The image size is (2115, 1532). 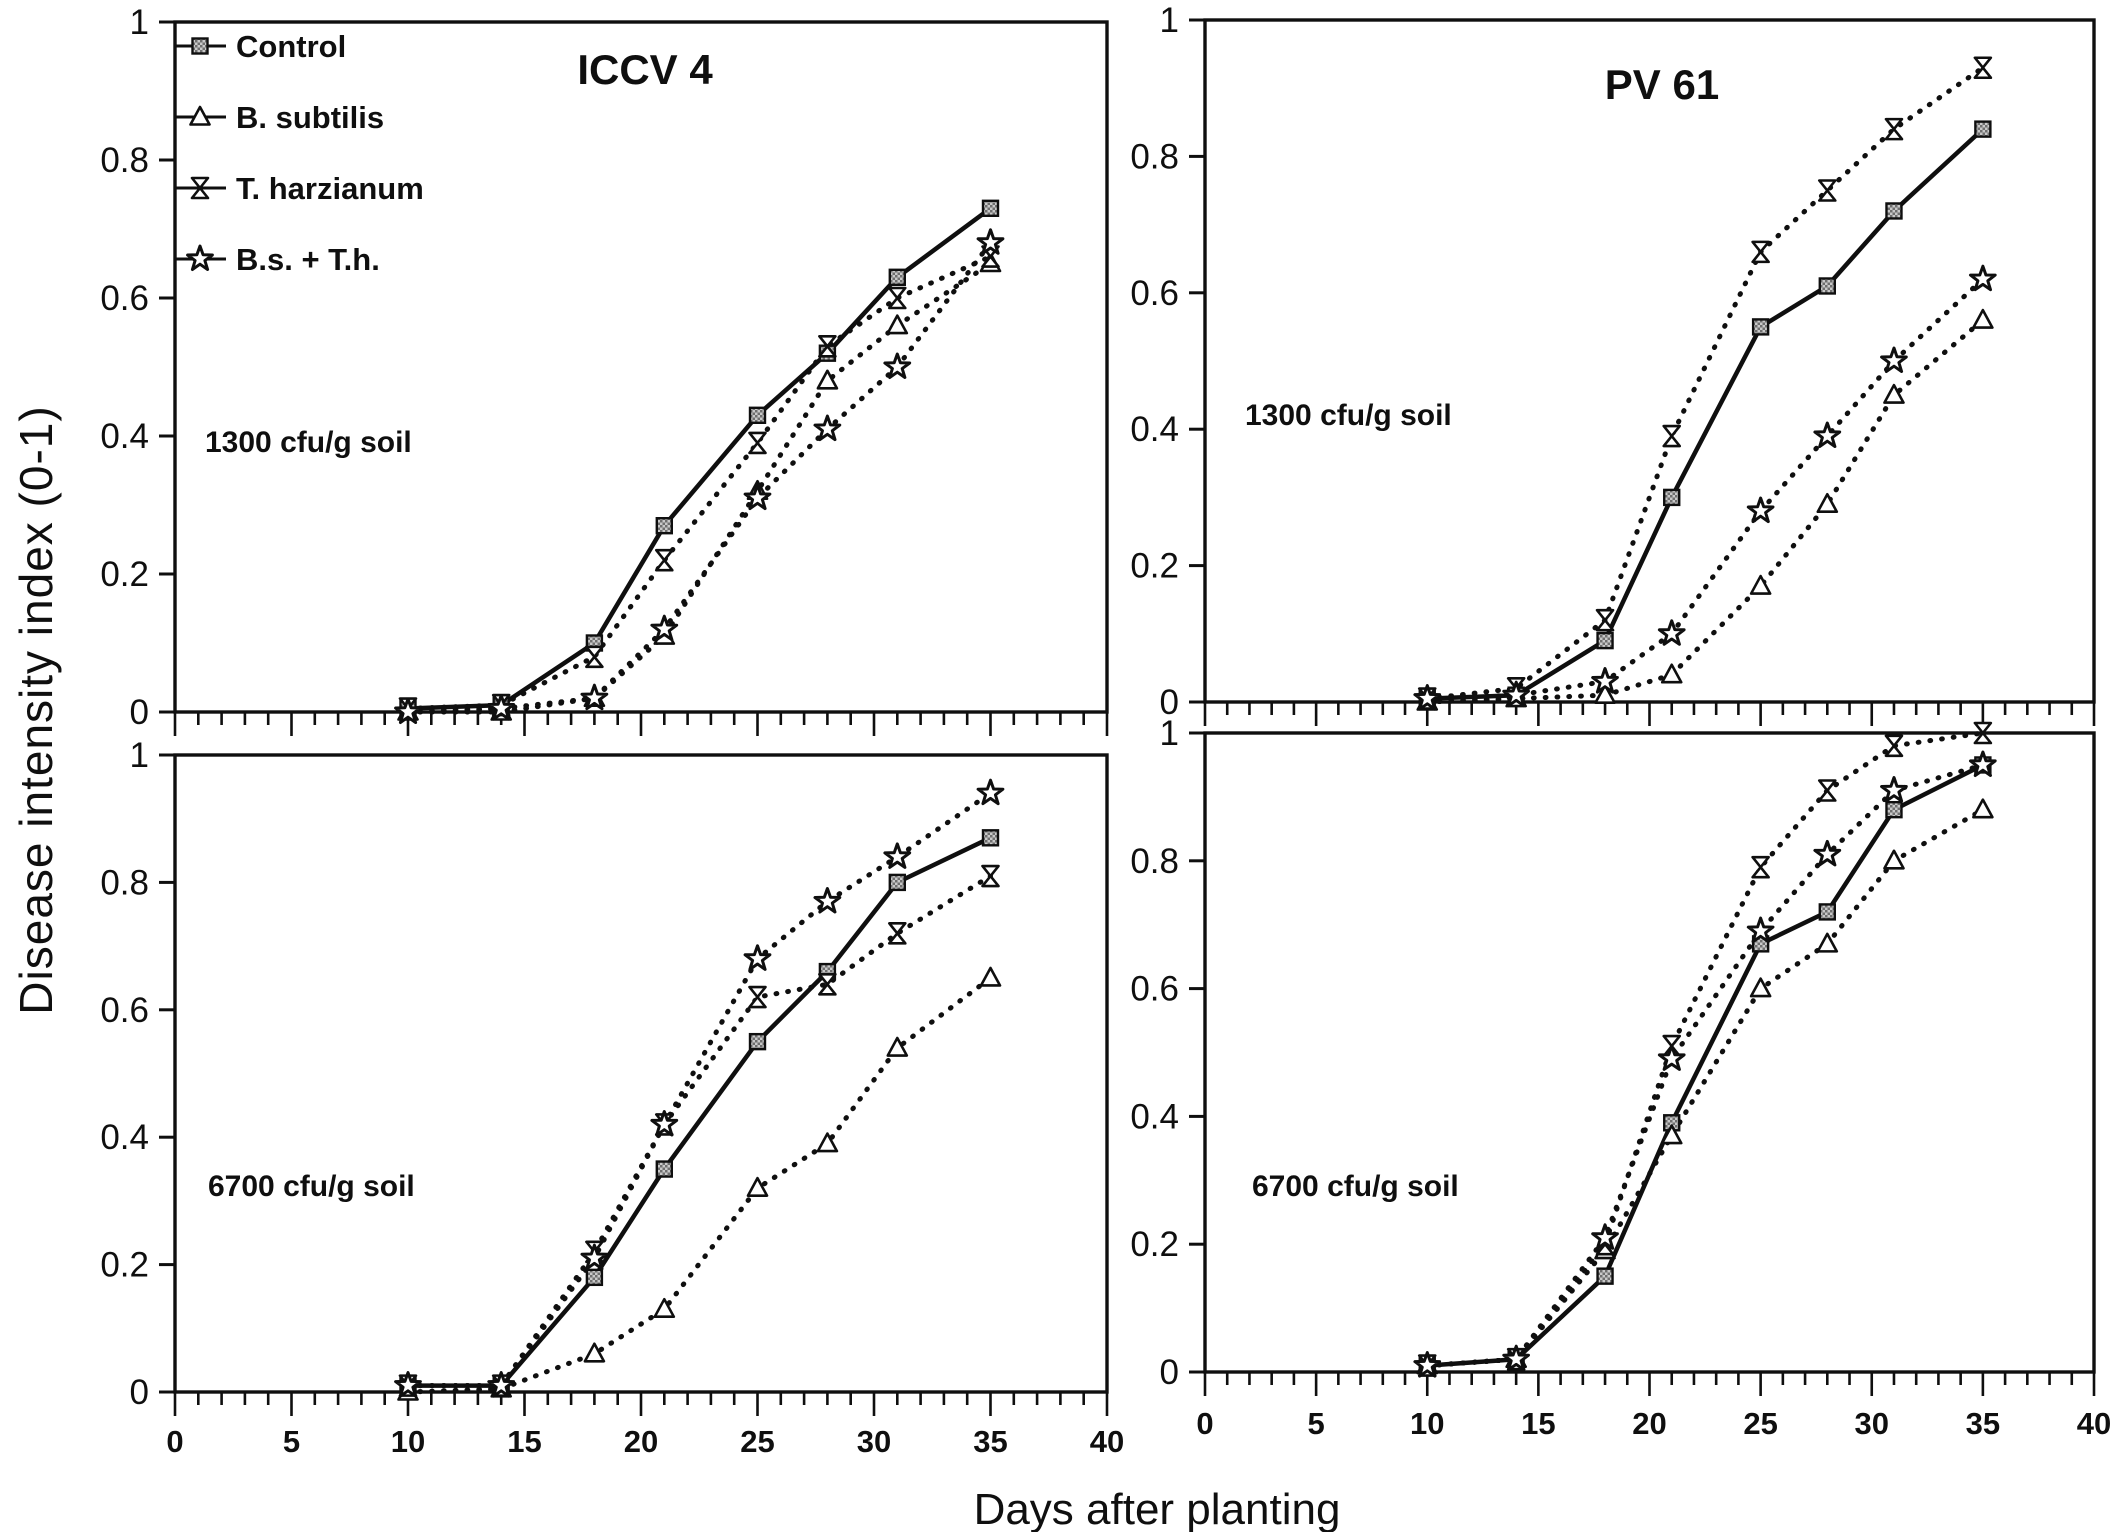 I want to click on x-axis-title: Days after planting, so click(x=1157, y=1508).